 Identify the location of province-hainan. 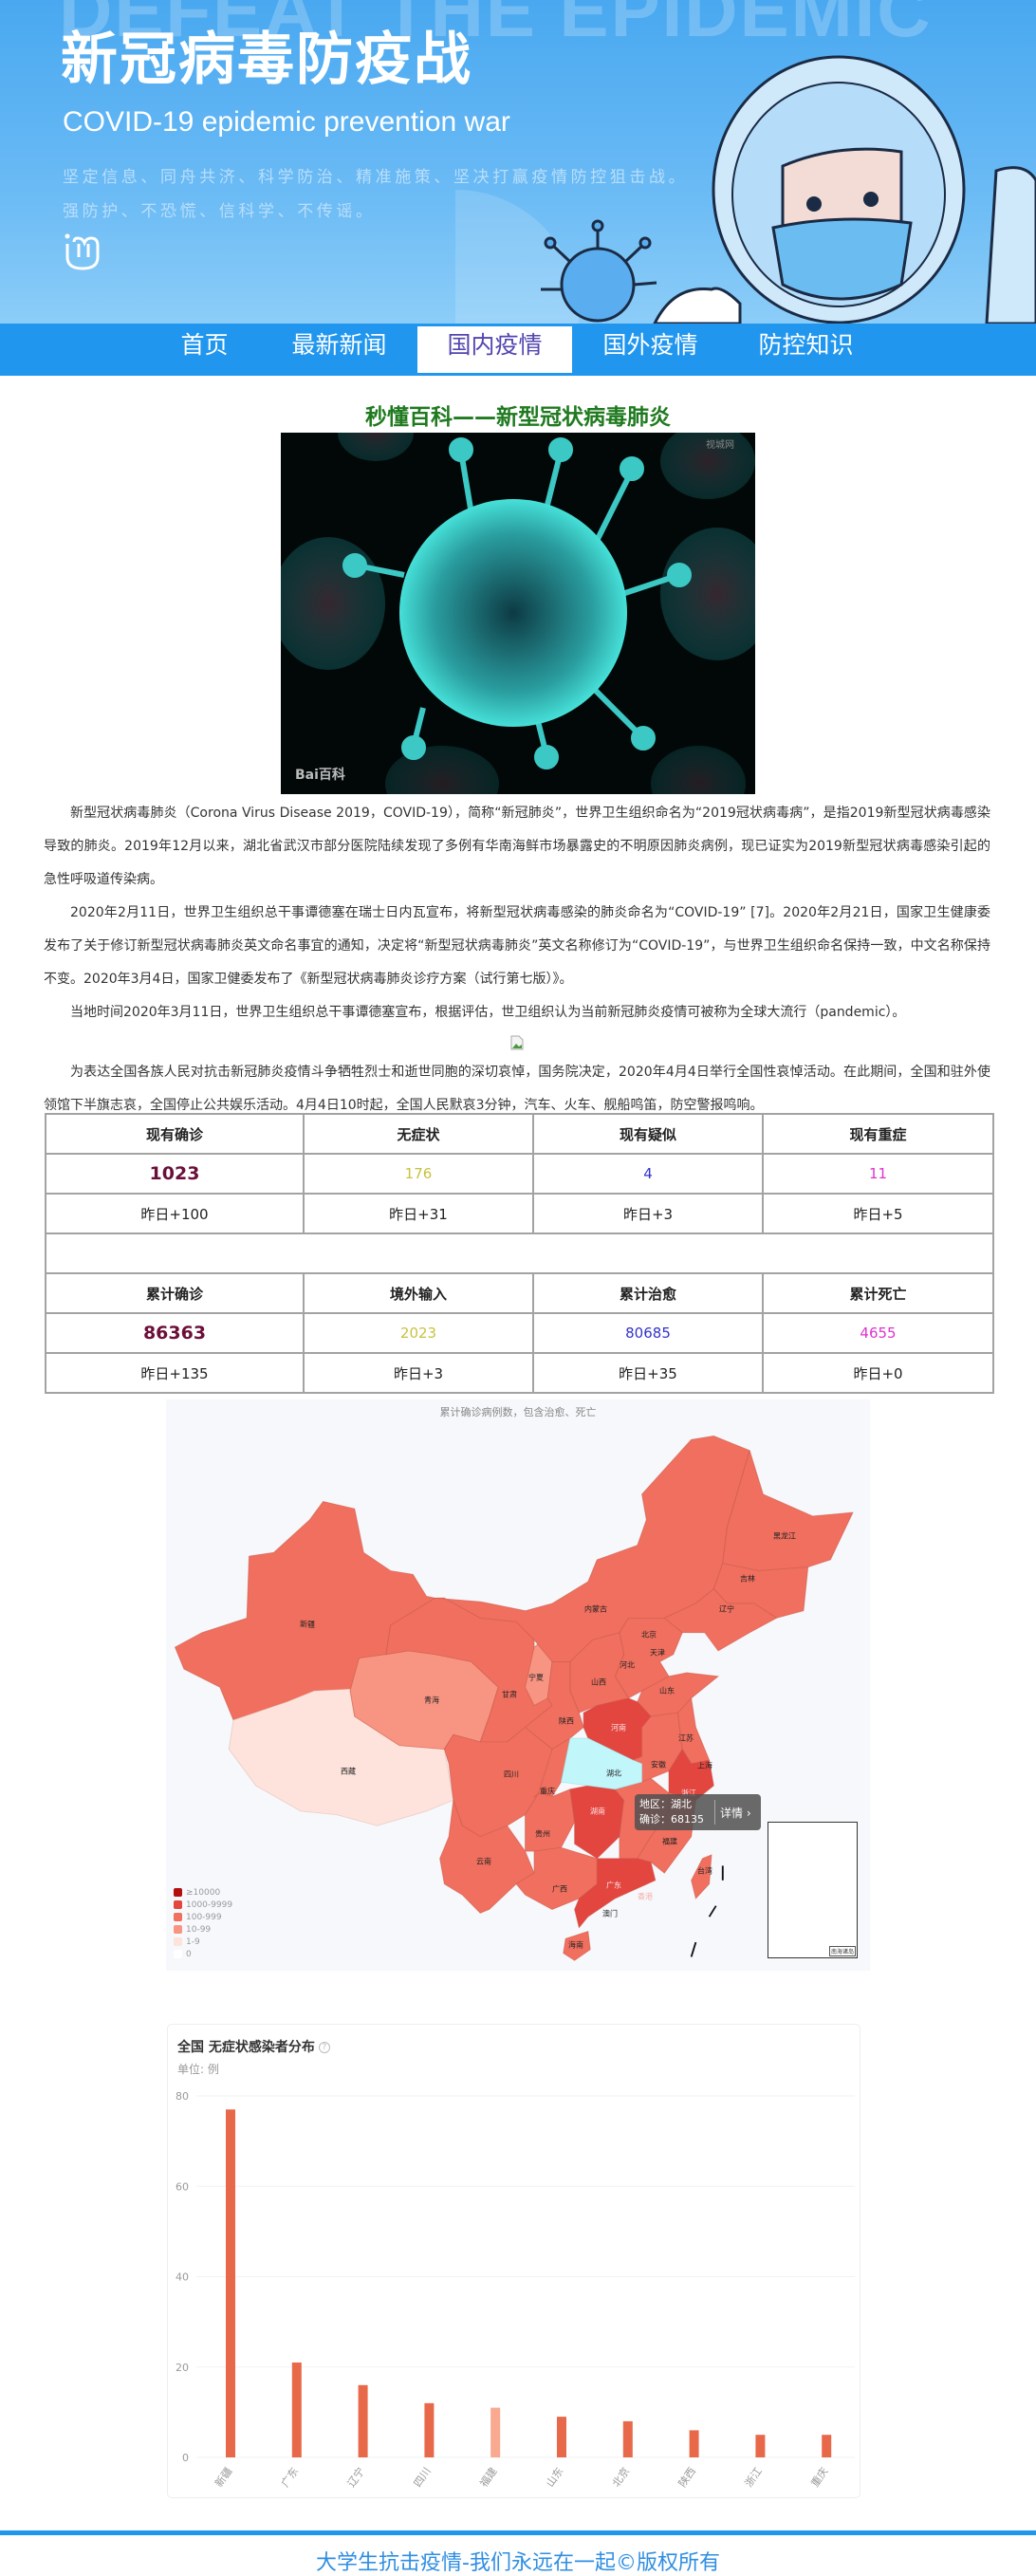
(577, 1945).